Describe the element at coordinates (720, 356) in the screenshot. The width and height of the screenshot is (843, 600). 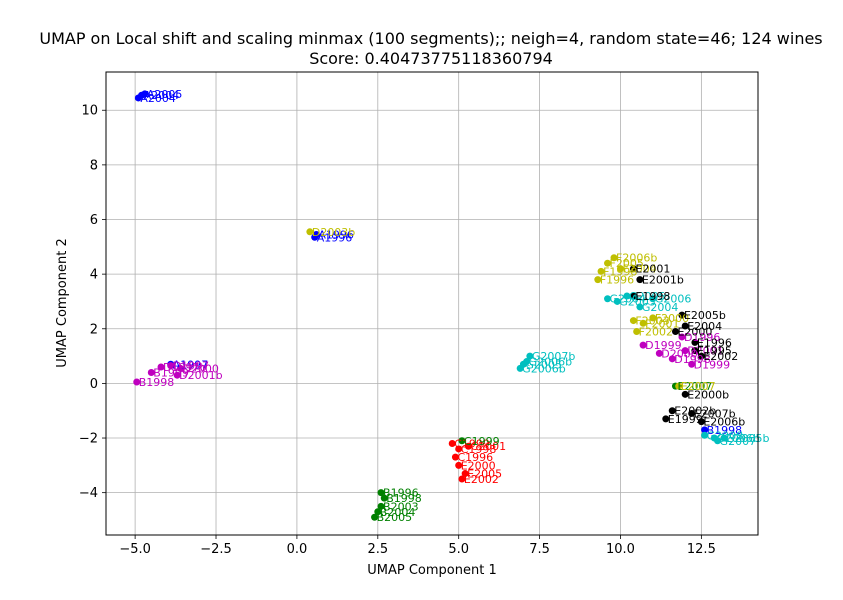
I see `data-point-label: E2002` at that location.